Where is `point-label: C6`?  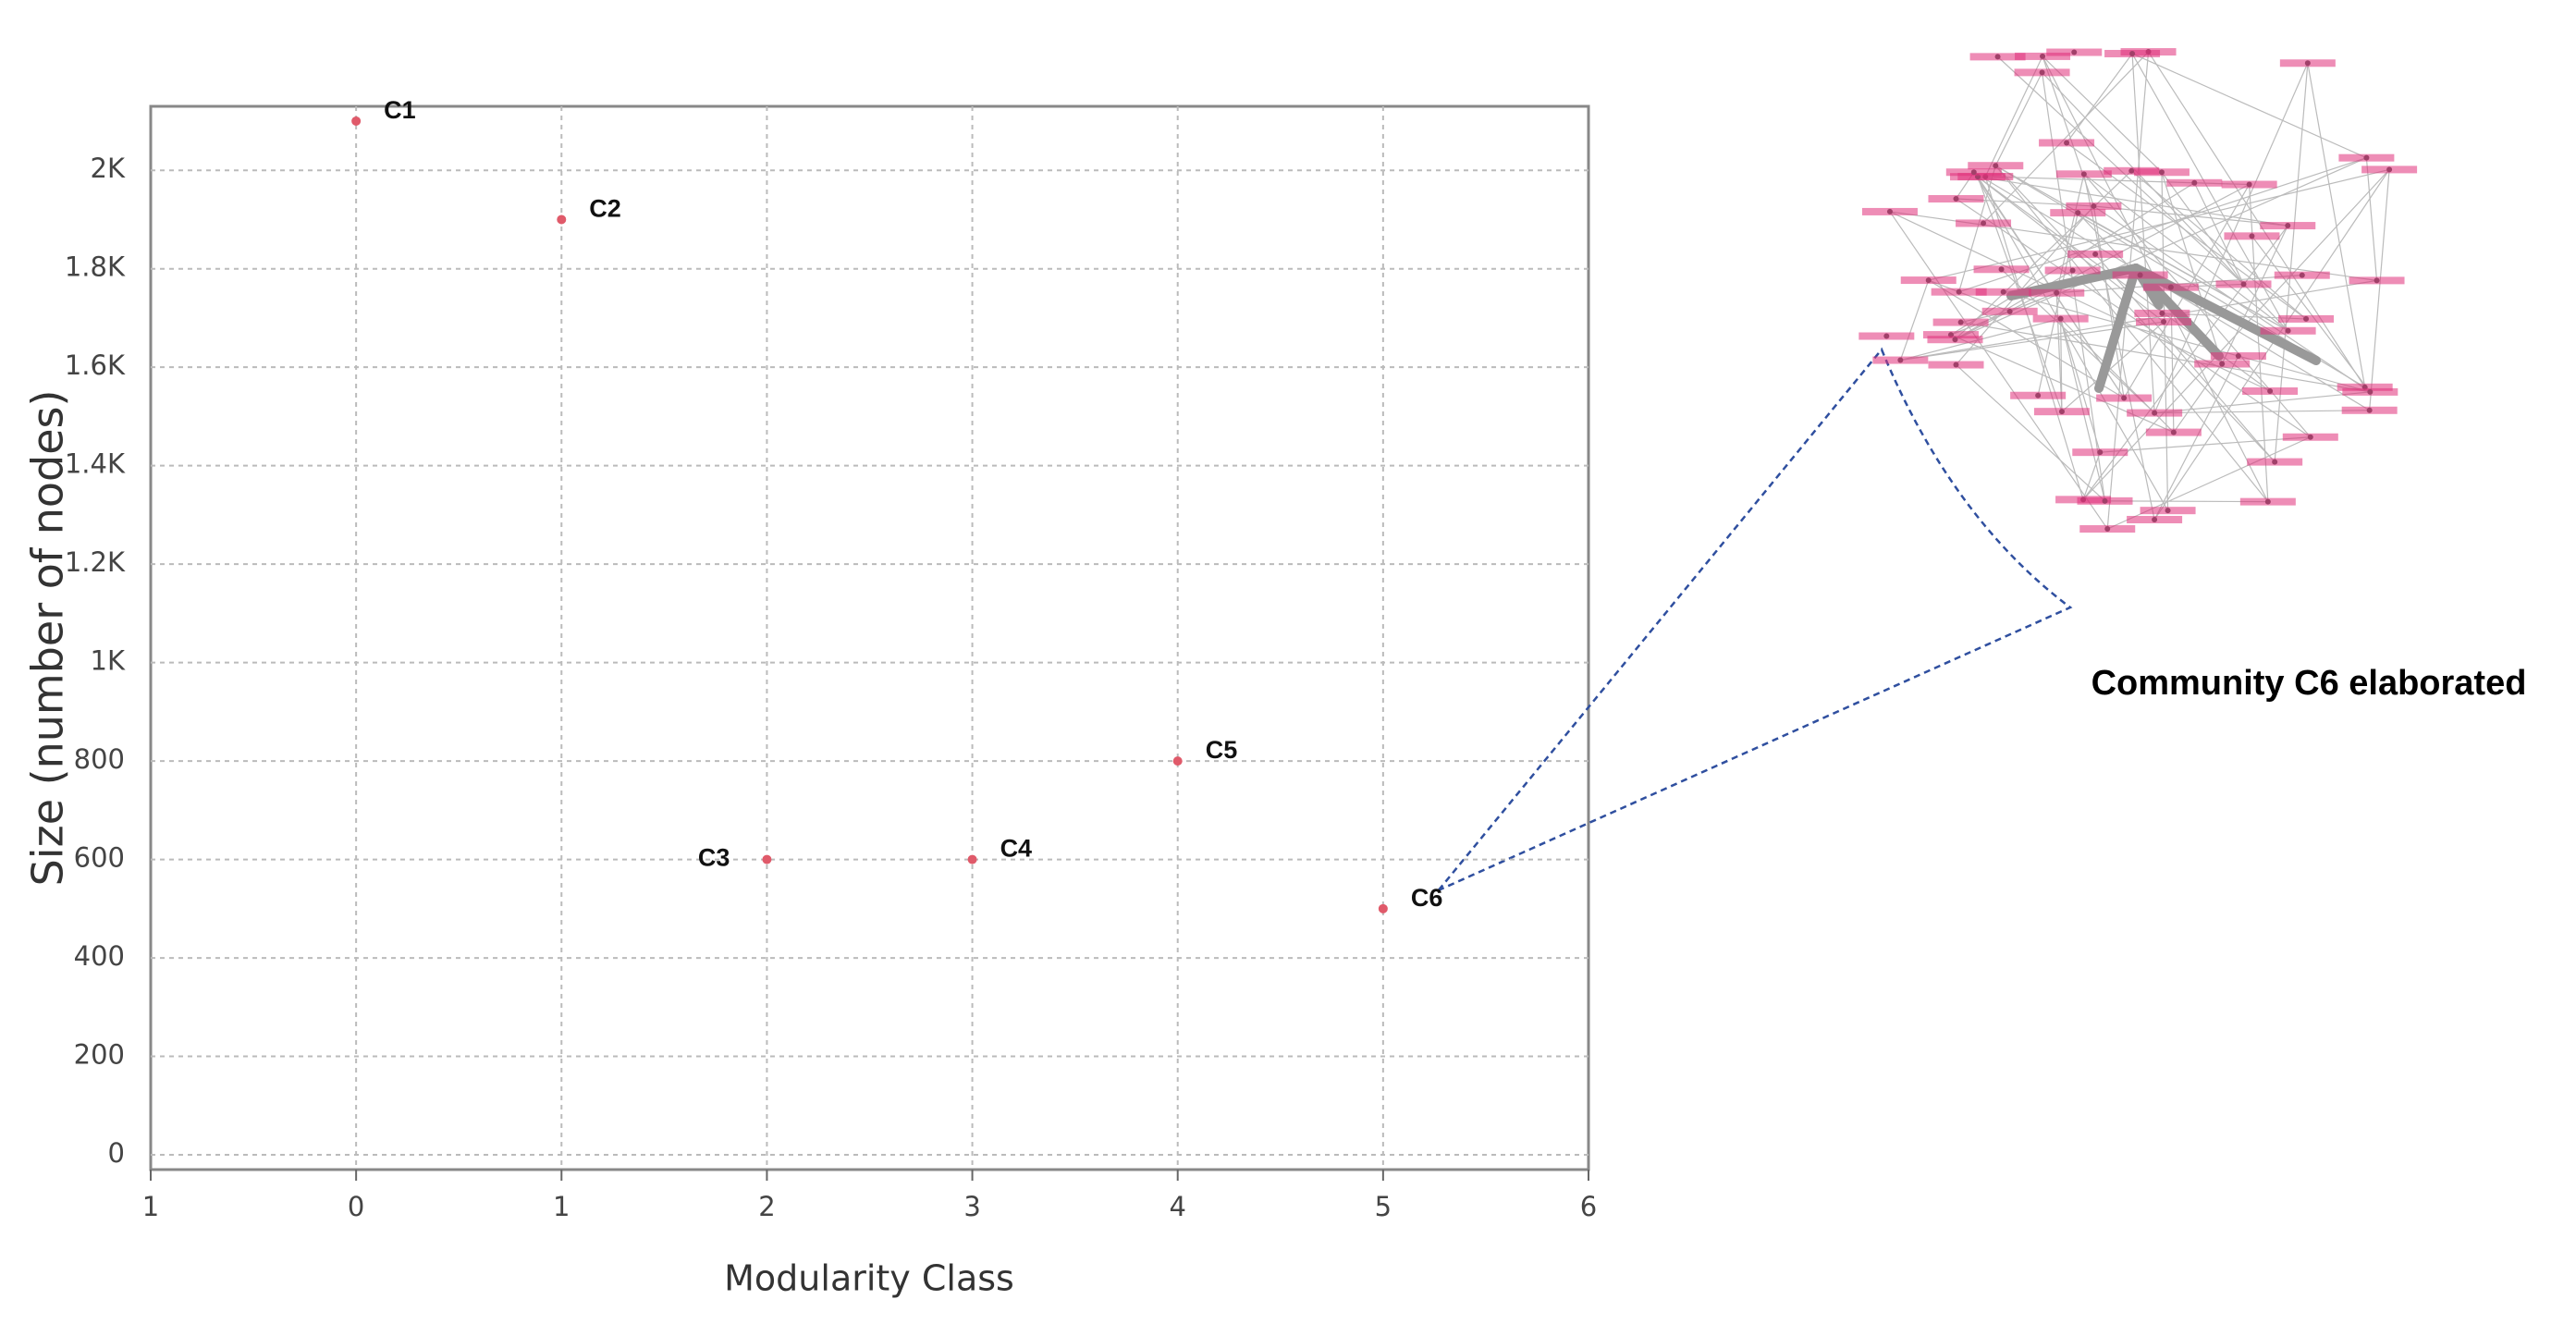 point-label: C6 is located at coordinates (1427, 898).